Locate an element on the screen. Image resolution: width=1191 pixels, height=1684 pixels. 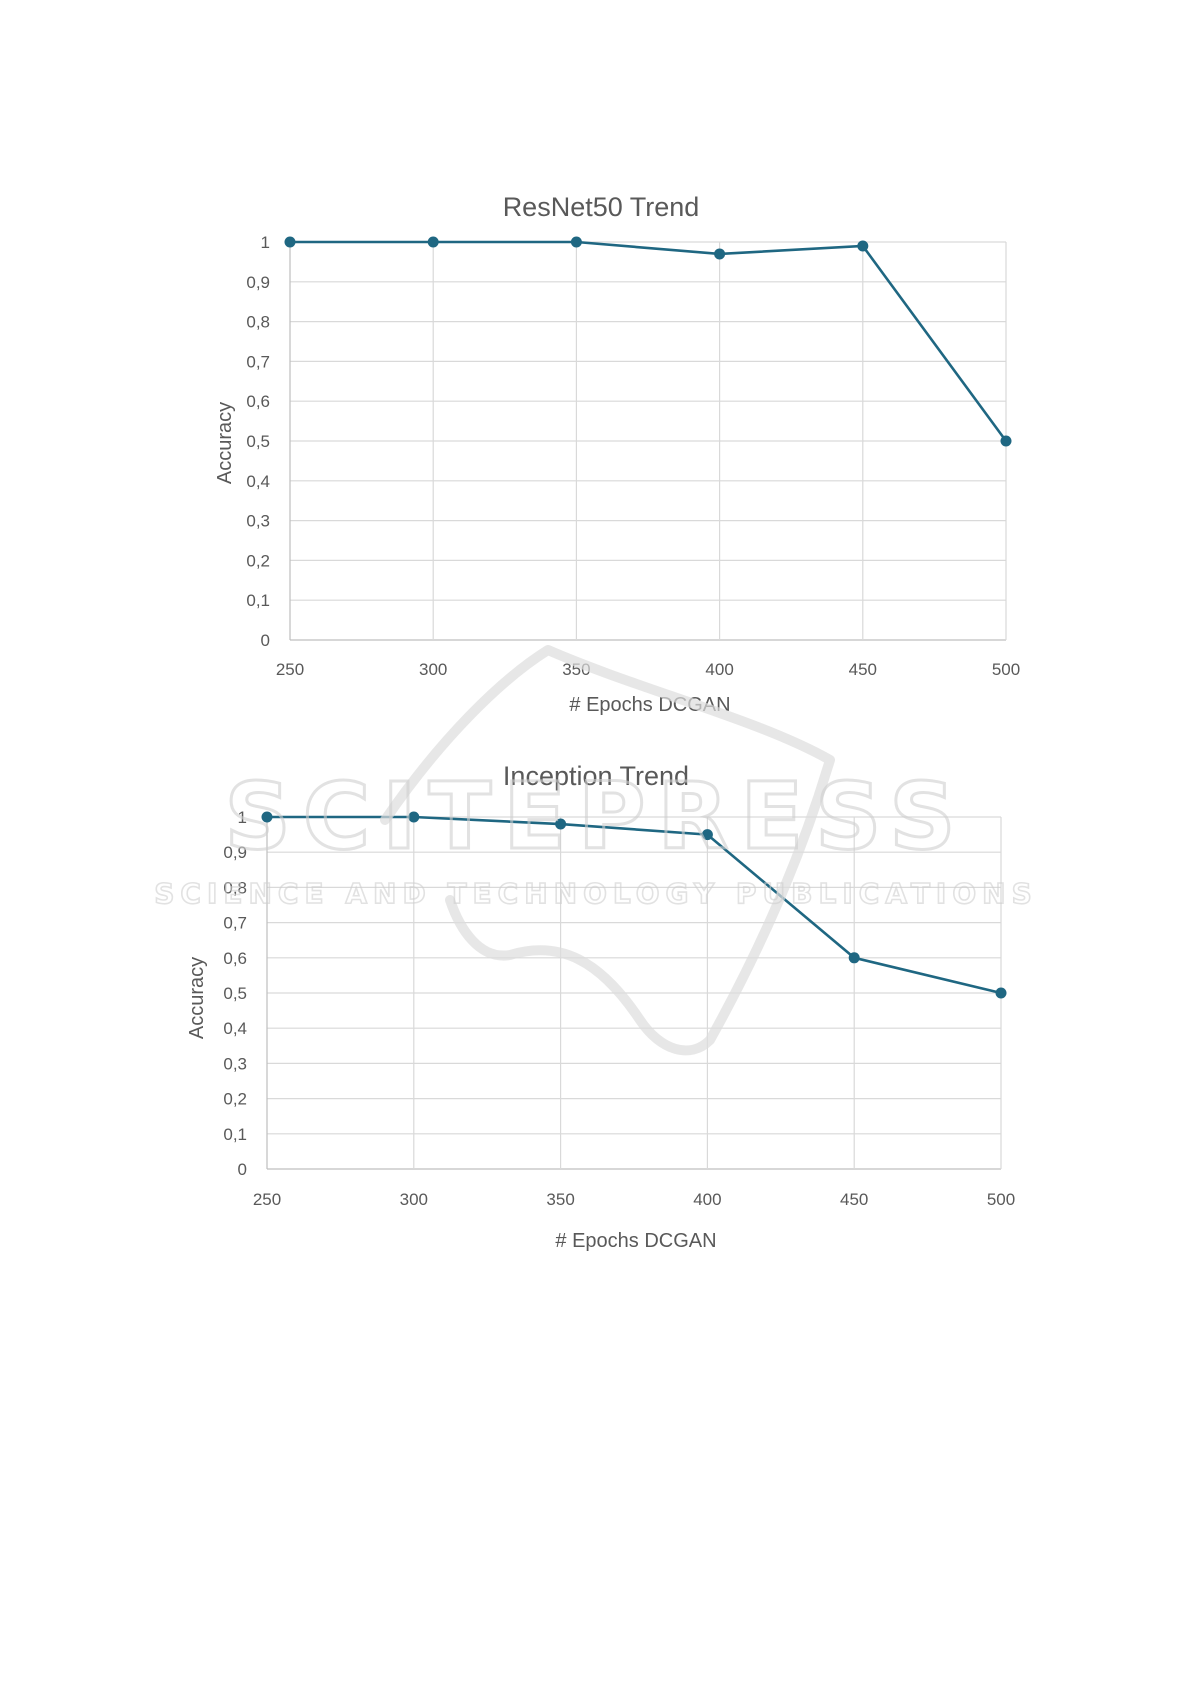
chart-title: Inception Trend is located at coordinates (596, 776).